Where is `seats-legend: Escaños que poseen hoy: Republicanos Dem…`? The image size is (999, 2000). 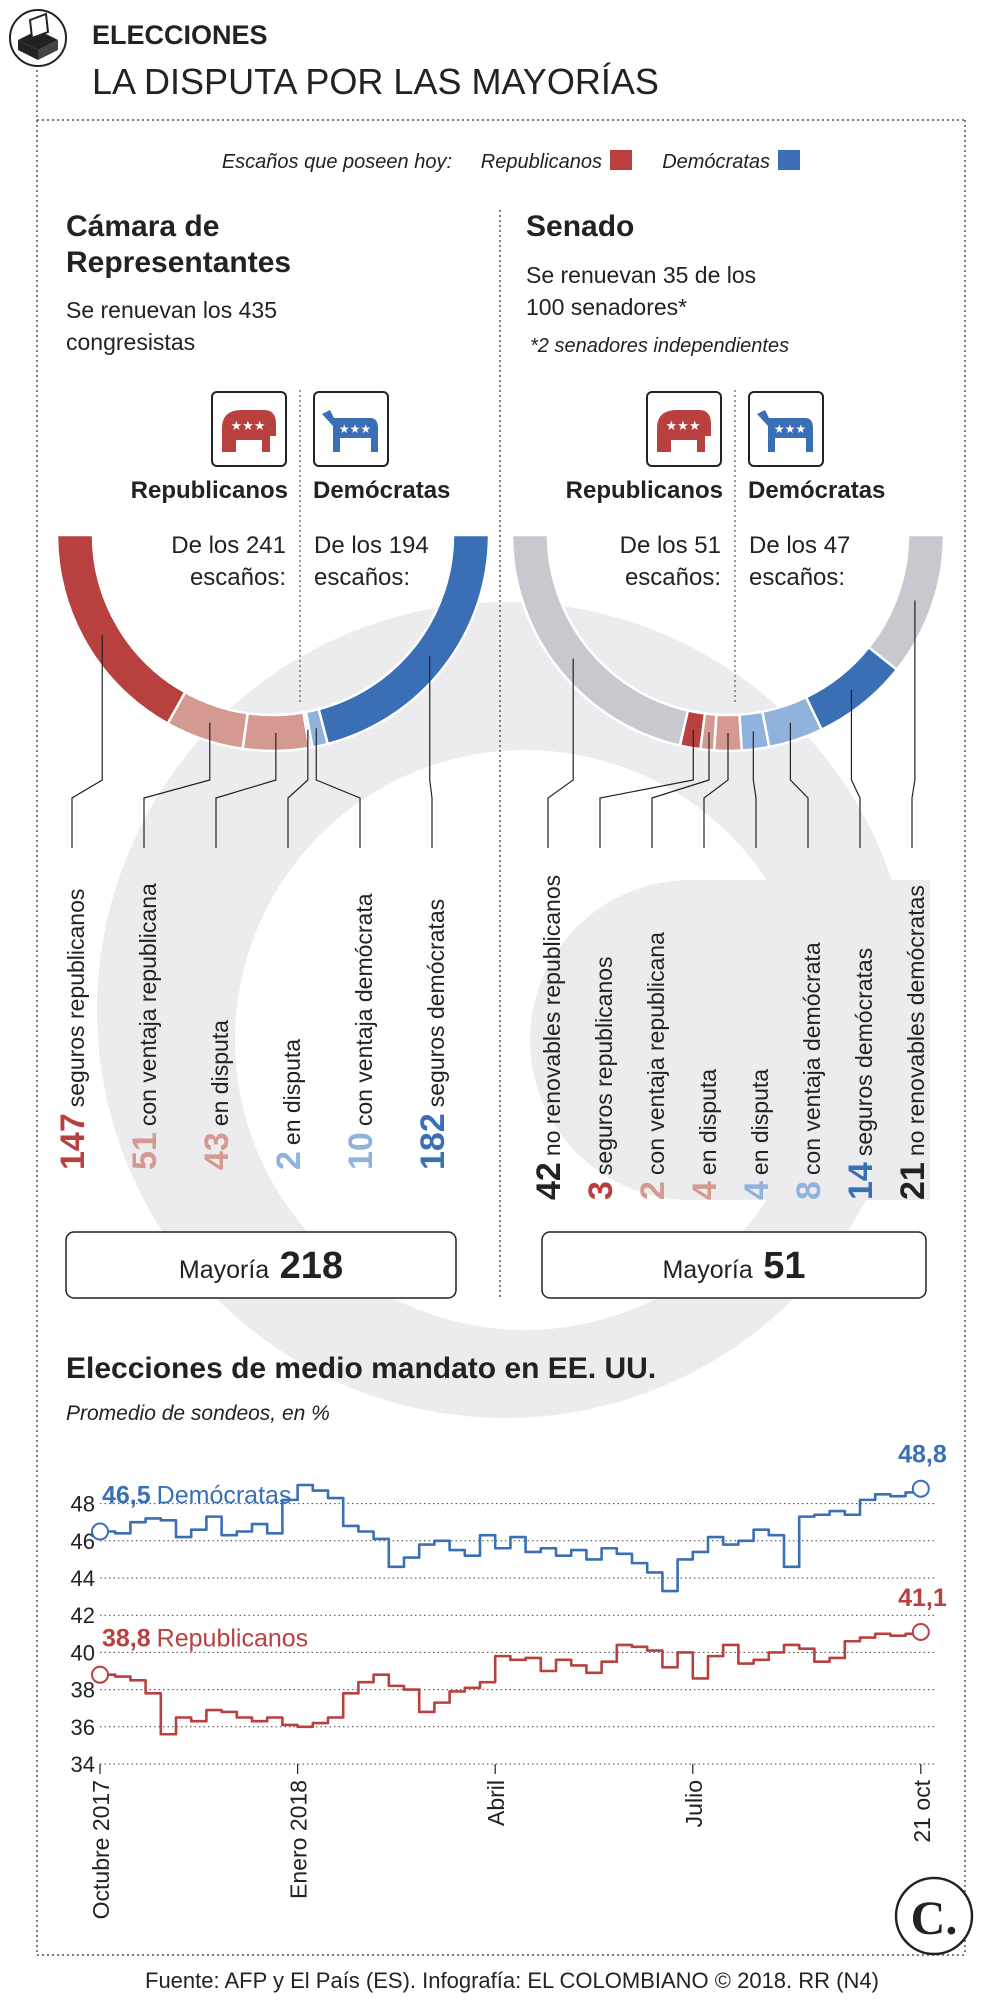 seats-legend: Escaños que poseen hoy: Republicanos Dem… is located at coordinates (511, 161).